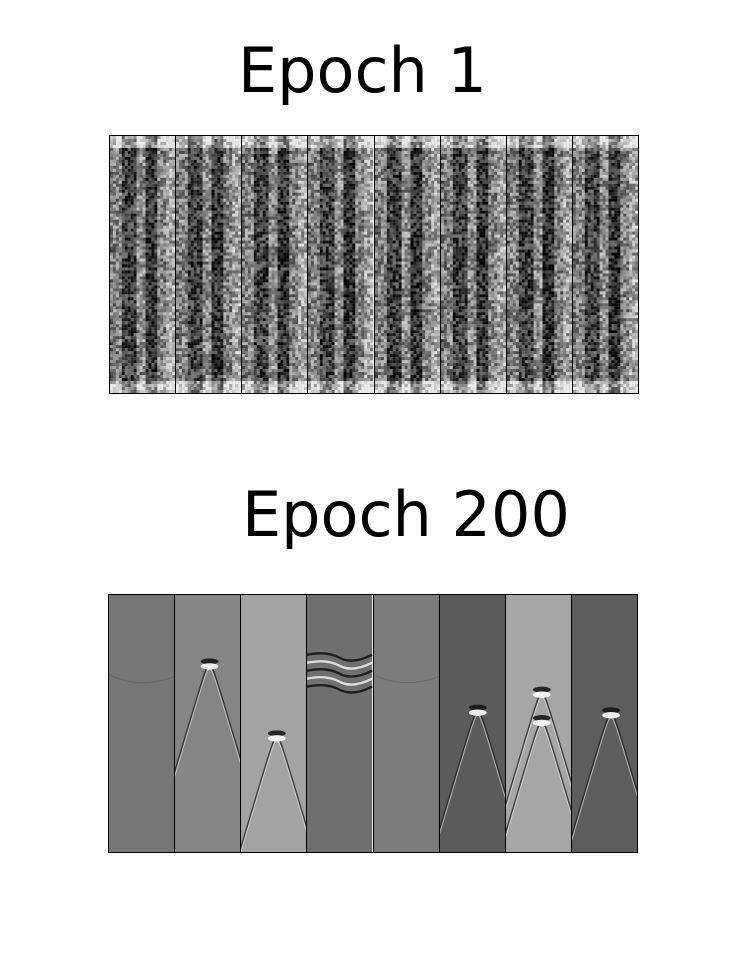 The image size is (744, 954). Describe the element at coordinates (406, 514) in the screenshot. I see `epoch-200-title: Epoch 200` at that location.